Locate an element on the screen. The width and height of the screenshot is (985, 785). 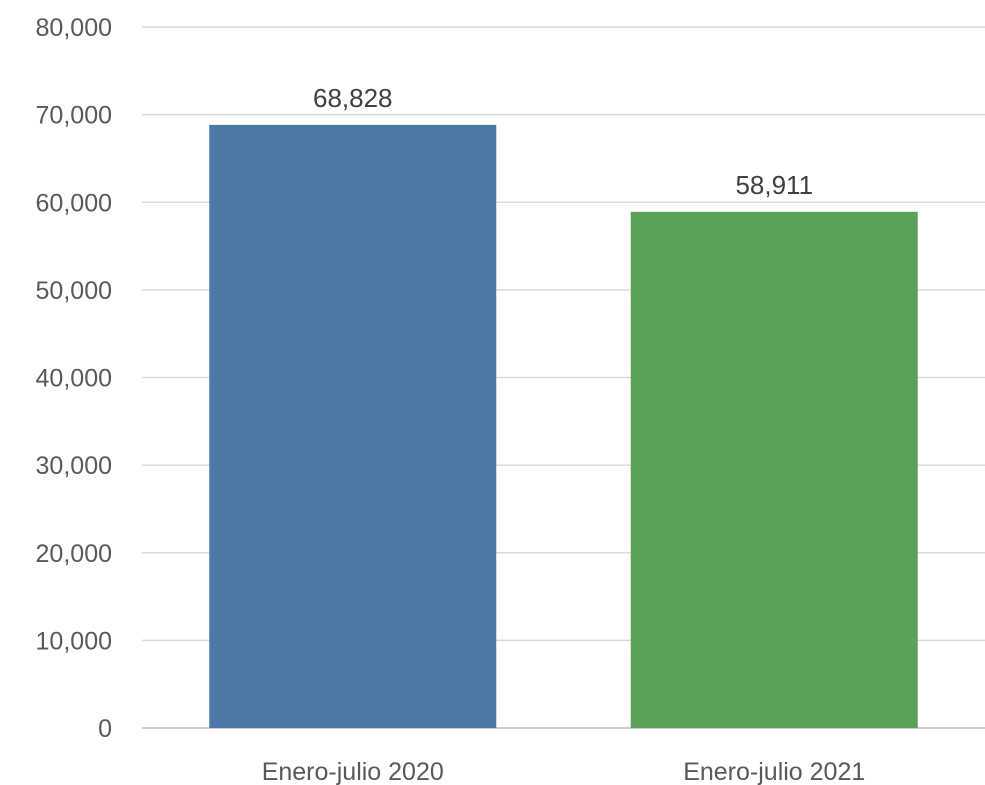
x-axis-categories: Enero-julio 2020 Enero-julio 2021 is located at coordinates (564, 771).